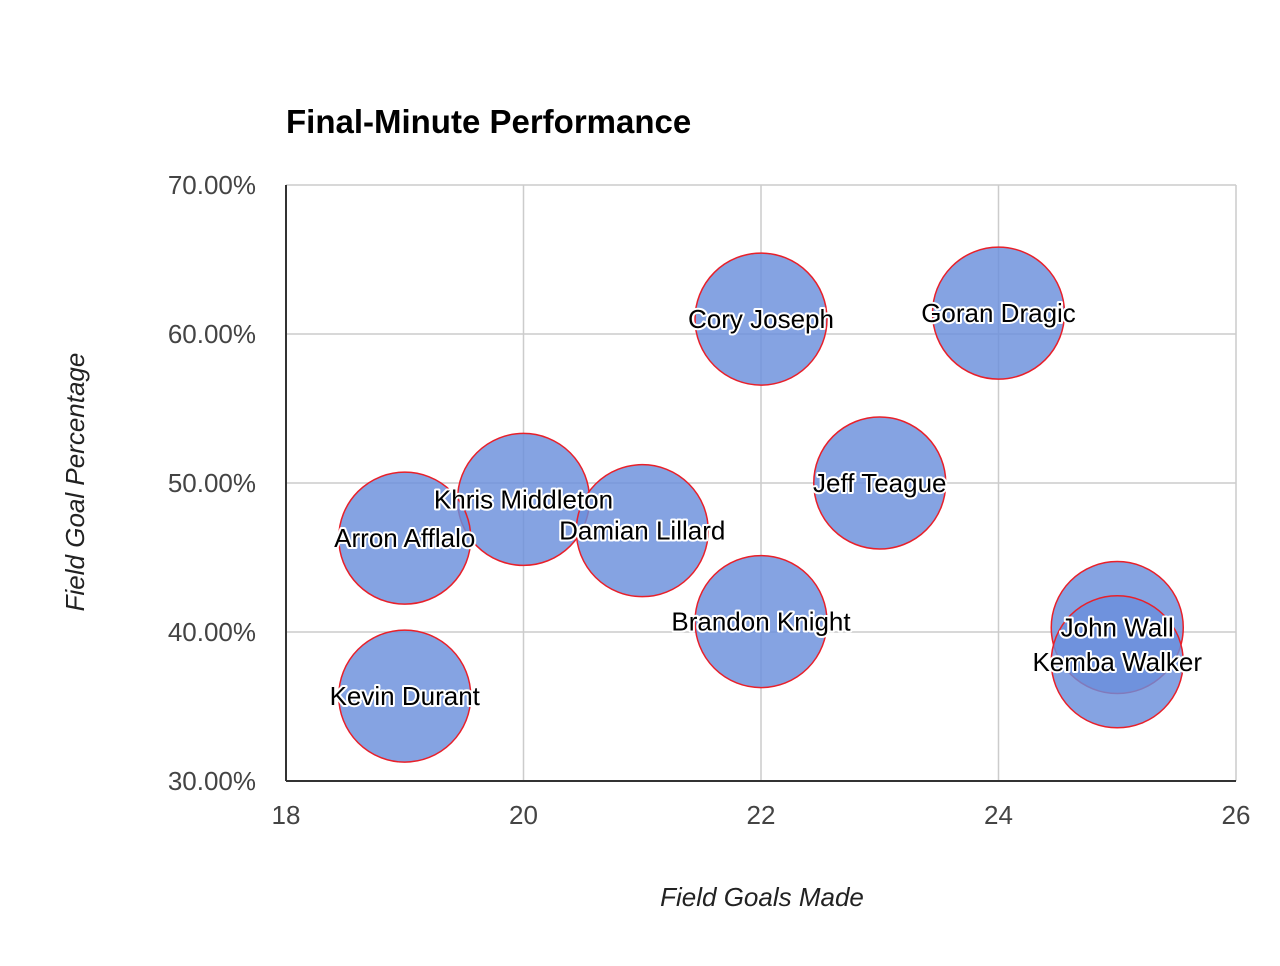 The height and width of the screenshot is (966, 1280). Describe the element at coordinates (488, 121) in the screenshot. I see `chart-title: Final-Minute Performance` at that location.